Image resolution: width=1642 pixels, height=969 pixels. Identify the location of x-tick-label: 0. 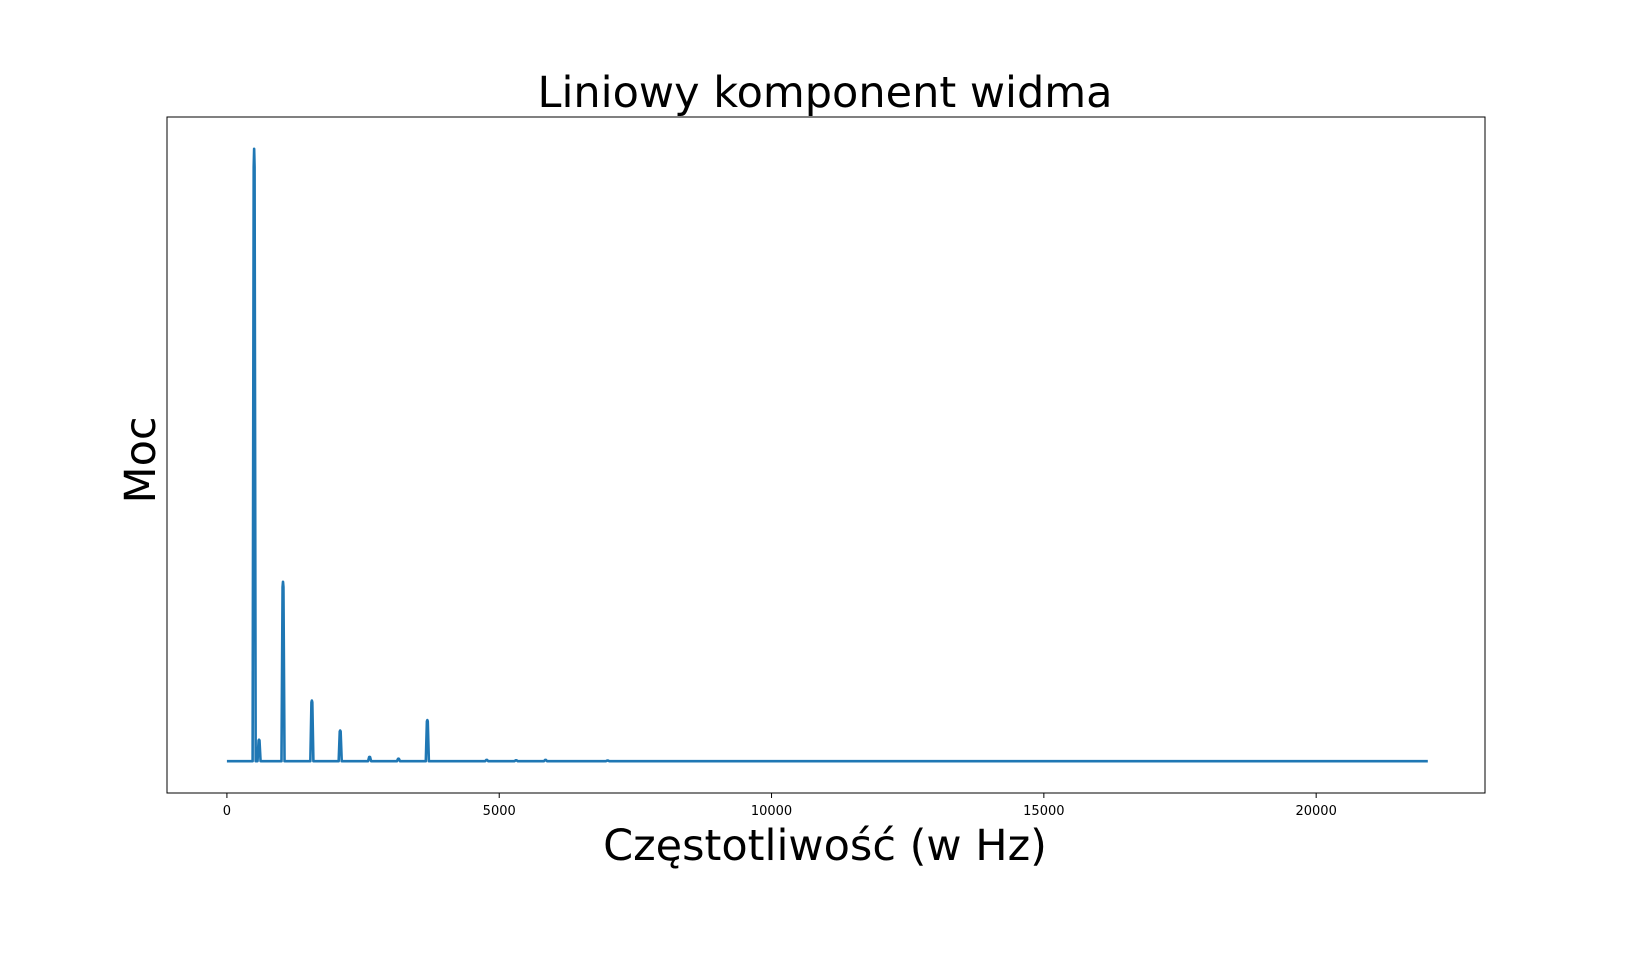
(227, 811).